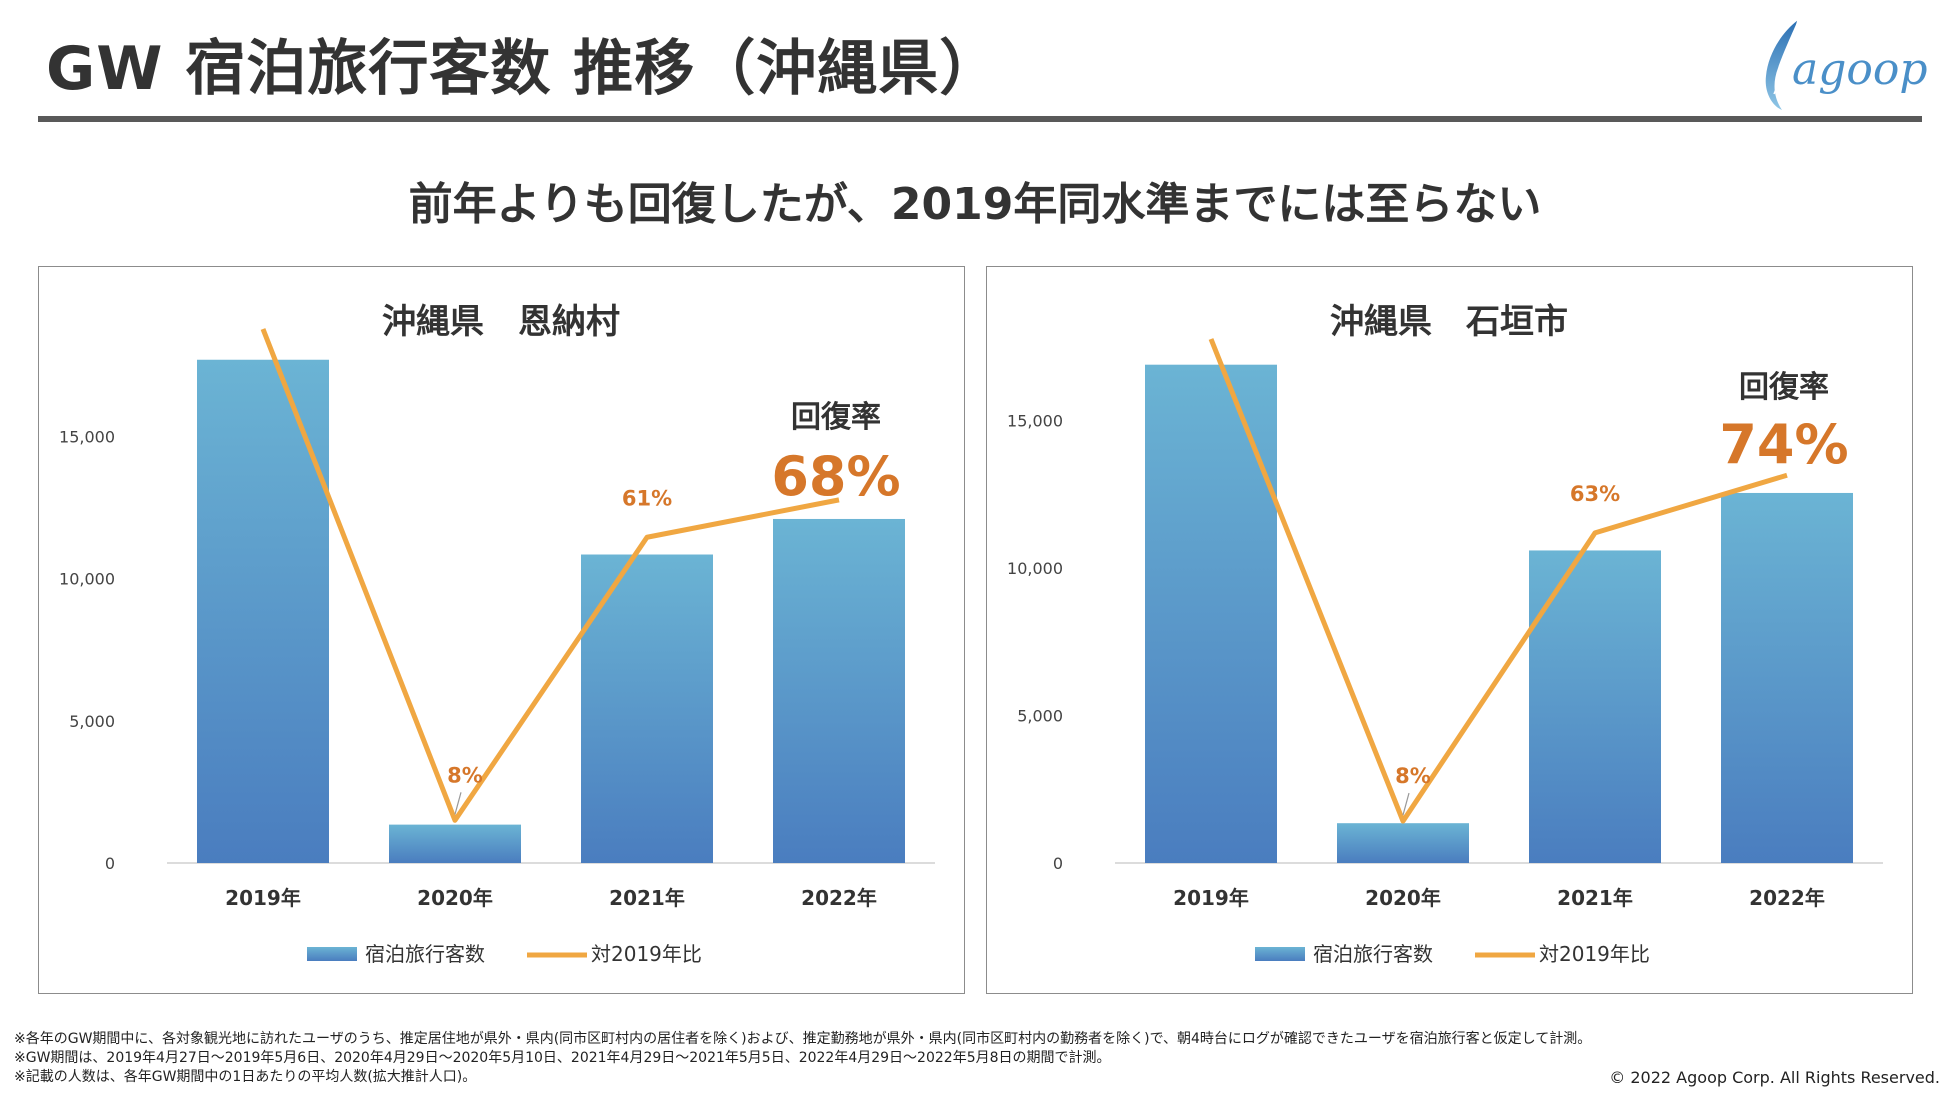 Image resolution: width=1950 pixels, height=1097 pixels. What do you see at coordinates (523, 69) in the screenshot?
I see `page-title: GW 宿泊旅行客数 推移（沖縄県）` at bounding box center [523, 69].